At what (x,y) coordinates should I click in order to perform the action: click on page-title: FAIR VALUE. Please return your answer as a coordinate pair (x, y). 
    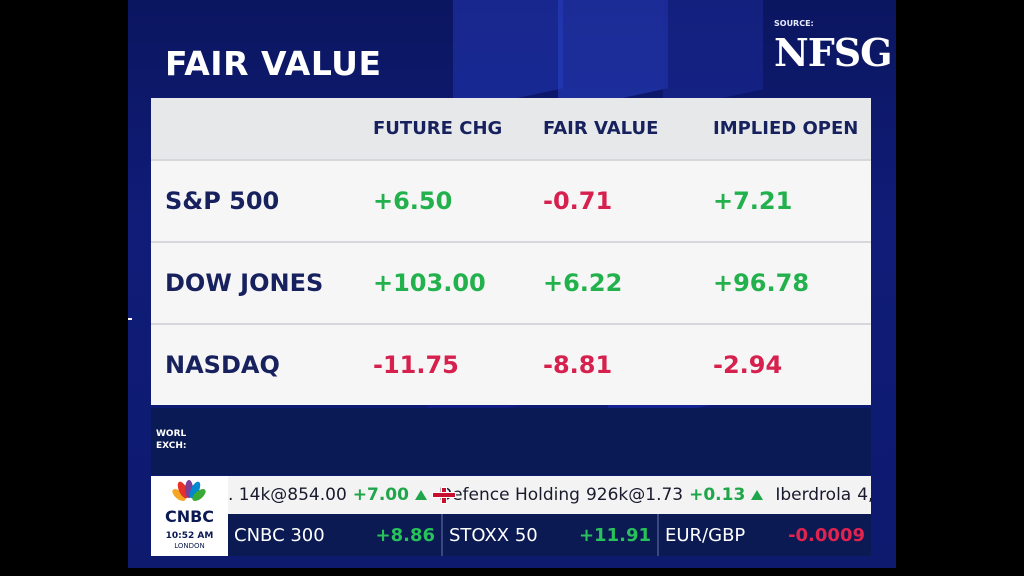
    Looking at the image, I should click on (273, 63).